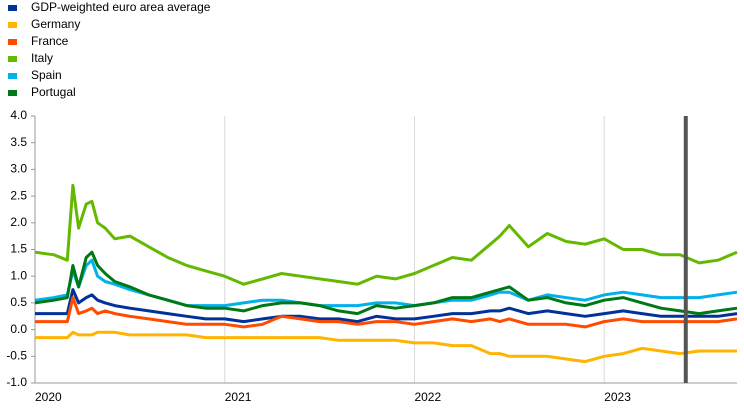  I want to click on legend-label: GDP-weighted euro area average, so click(121, 7).